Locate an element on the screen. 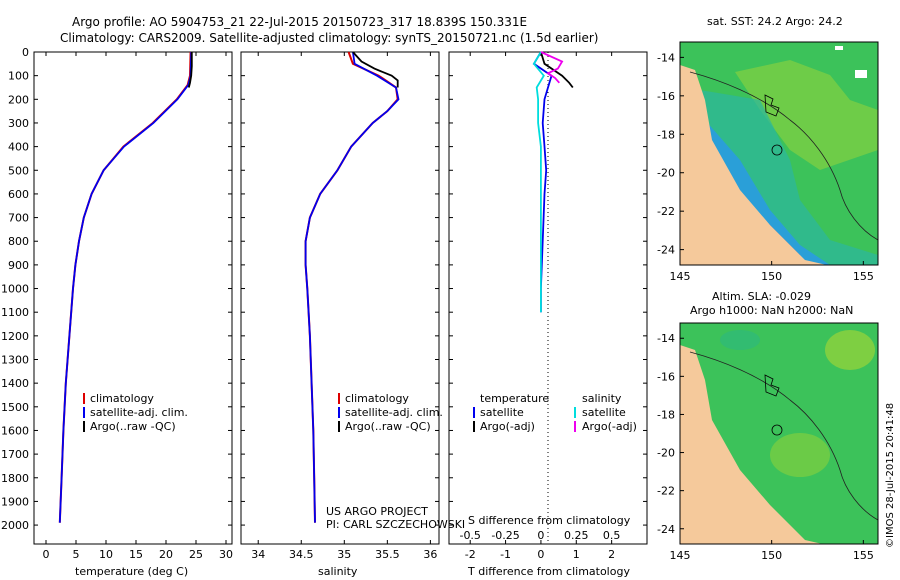 This screenshot has width=900, height=580. x2-tick-label: 0 is located at coordinates (540, 535).